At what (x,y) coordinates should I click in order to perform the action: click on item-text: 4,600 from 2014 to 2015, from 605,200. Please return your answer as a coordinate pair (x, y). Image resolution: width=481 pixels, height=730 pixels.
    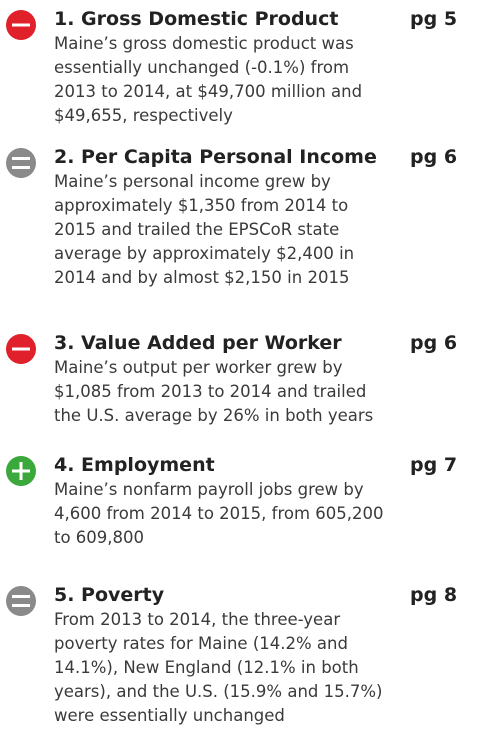
    Looking at the image, I should click on (219, 513).